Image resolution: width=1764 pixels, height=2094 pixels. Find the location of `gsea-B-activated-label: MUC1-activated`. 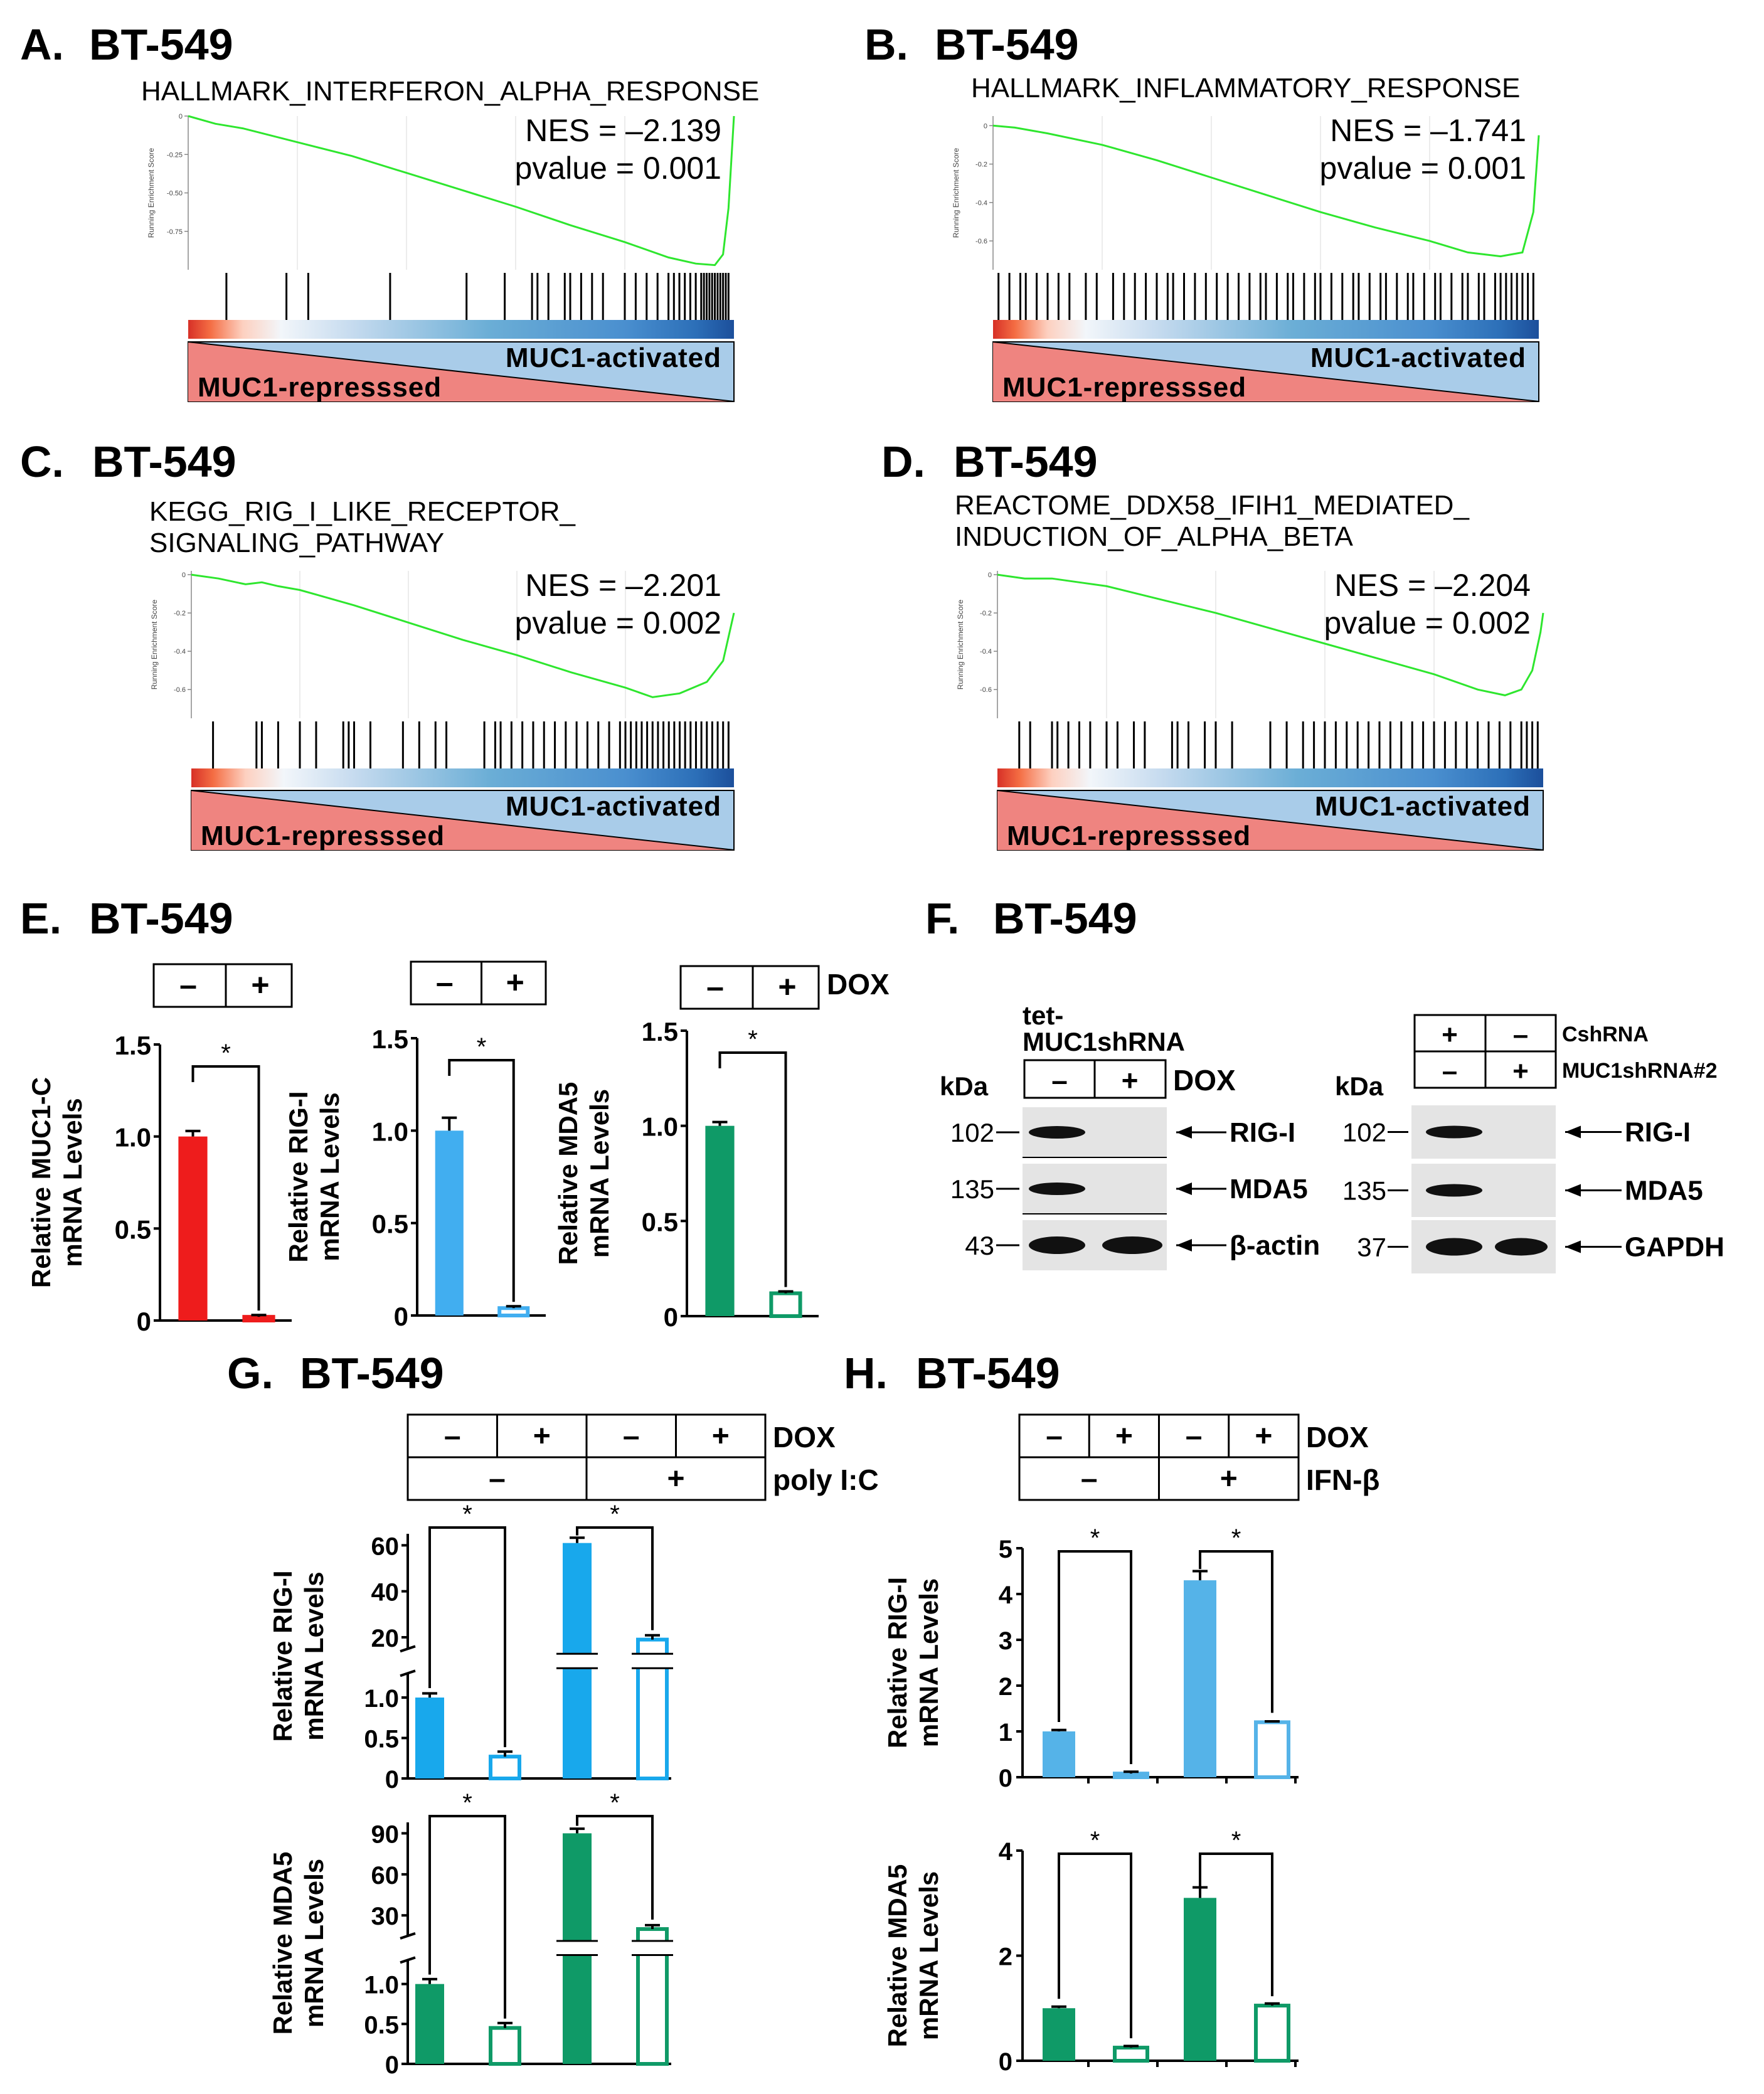

gsea-B-activated-label: MUC1-activated is located at coordinates (1418, 358).